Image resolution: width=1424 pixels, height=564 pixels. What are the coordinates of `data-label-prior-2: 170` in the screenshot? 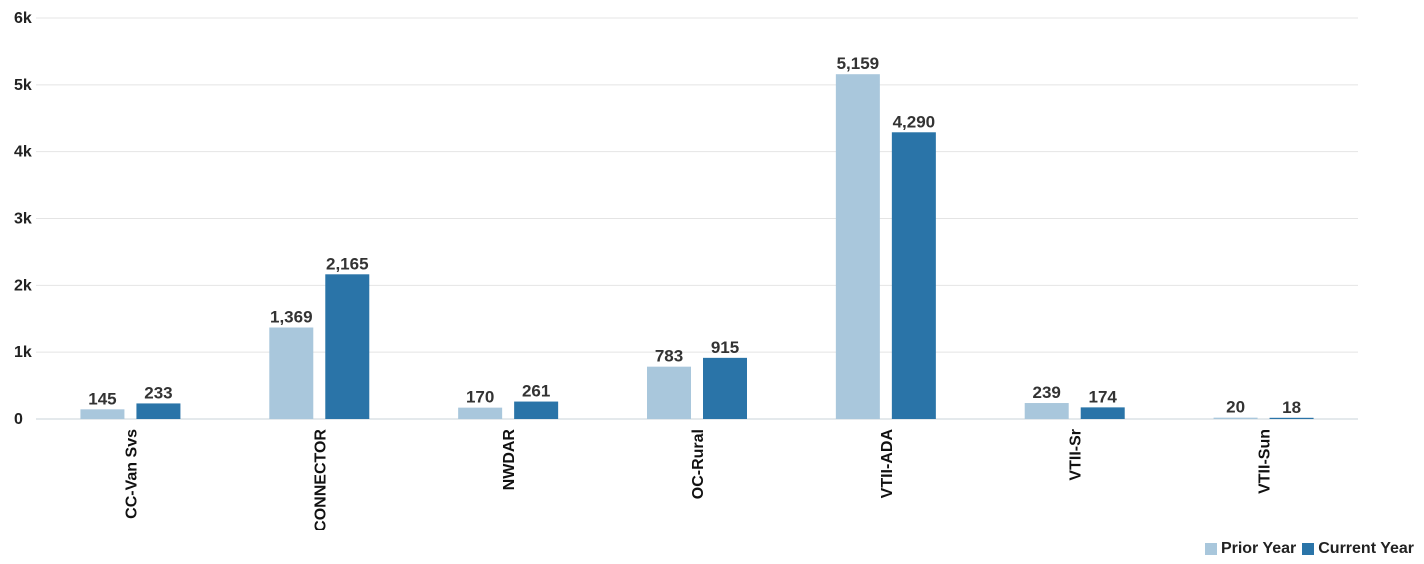 It's located at (480, 397).